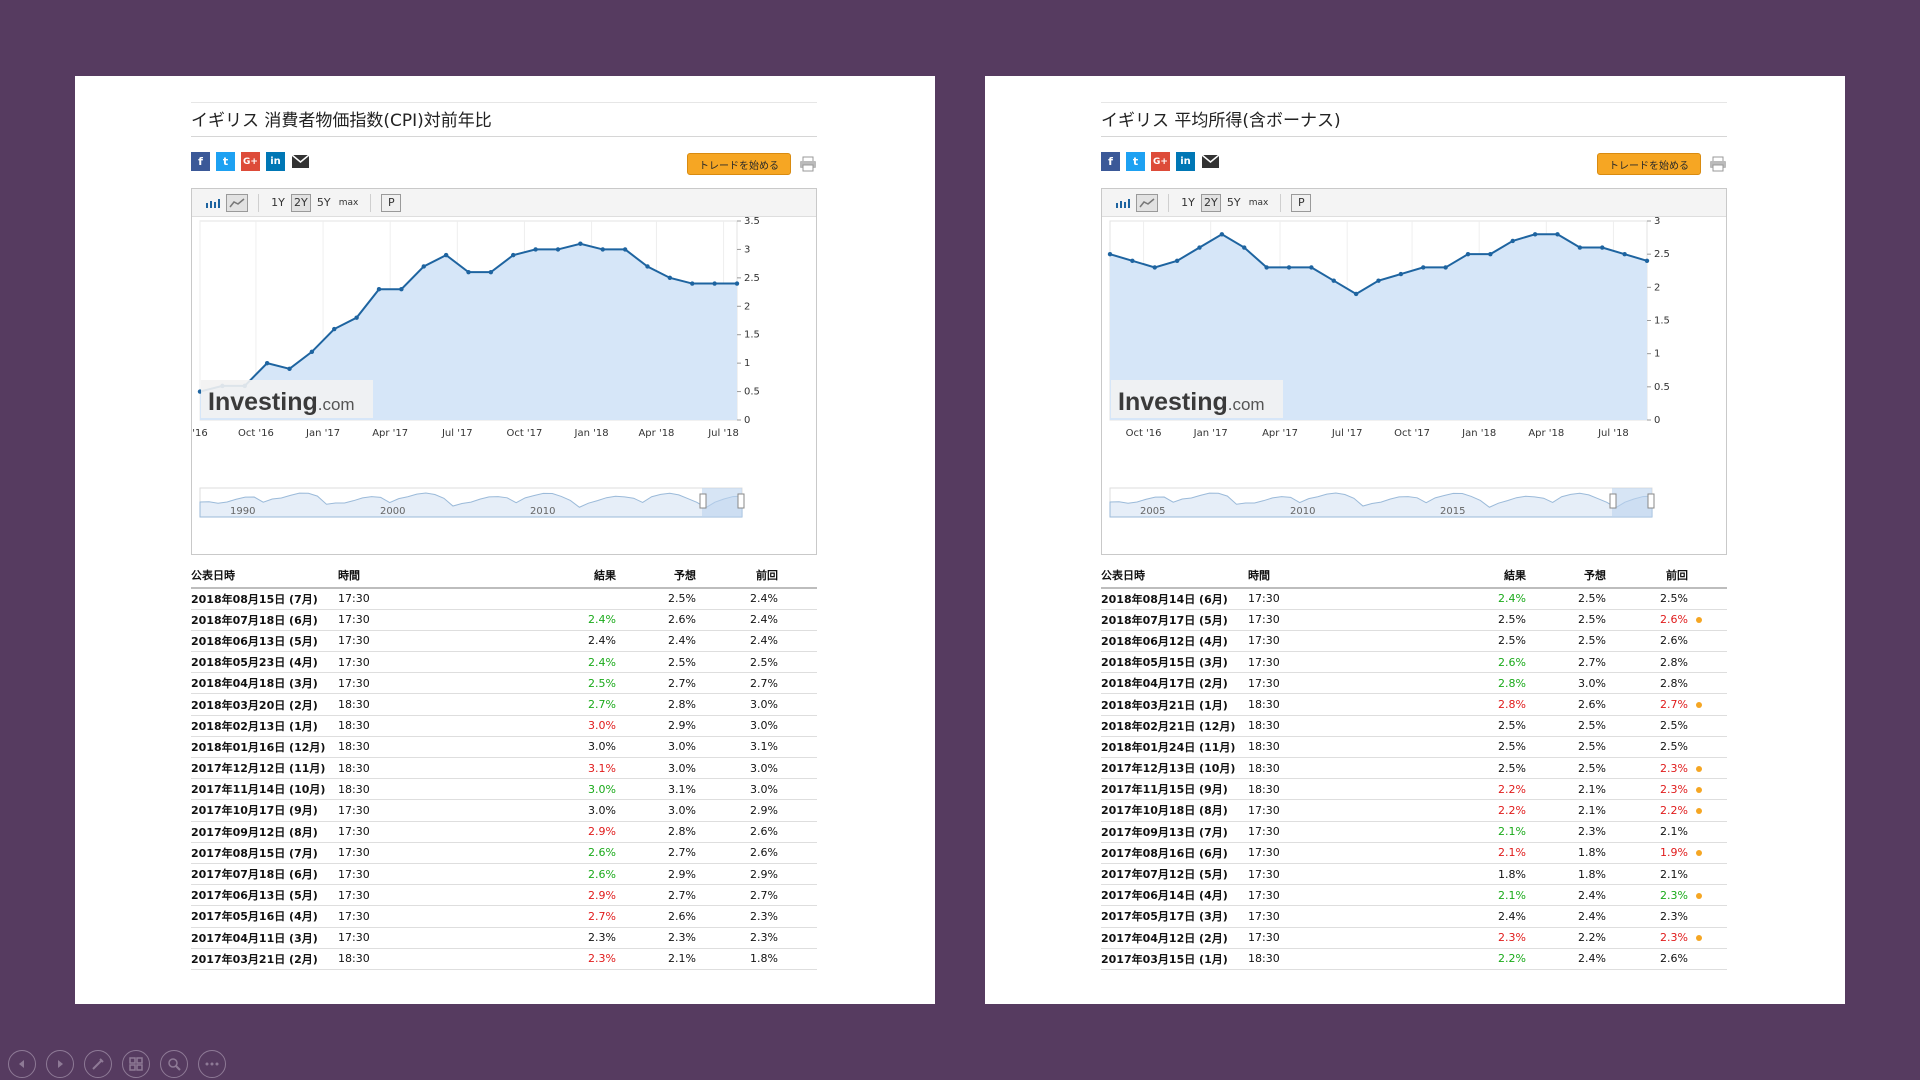 The image size is (1920, 1080). I want to click on cell-forecast: 2.5%, so click(660, 599).